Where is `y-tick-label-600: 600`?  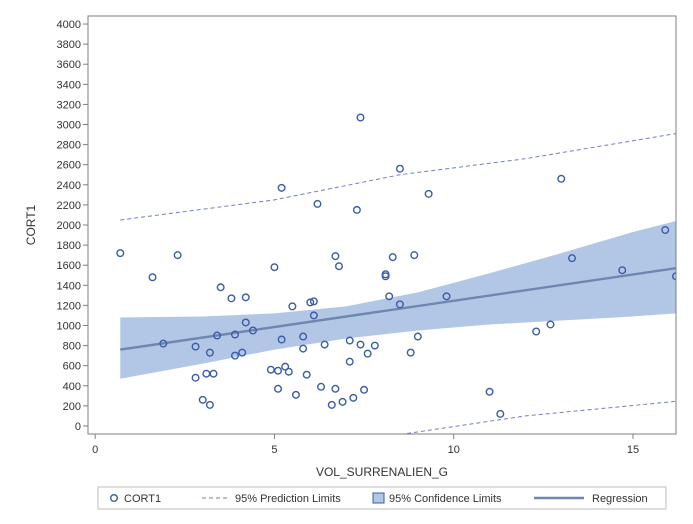 y-tick-label-600: 600 is located at coordinates (72, 367).